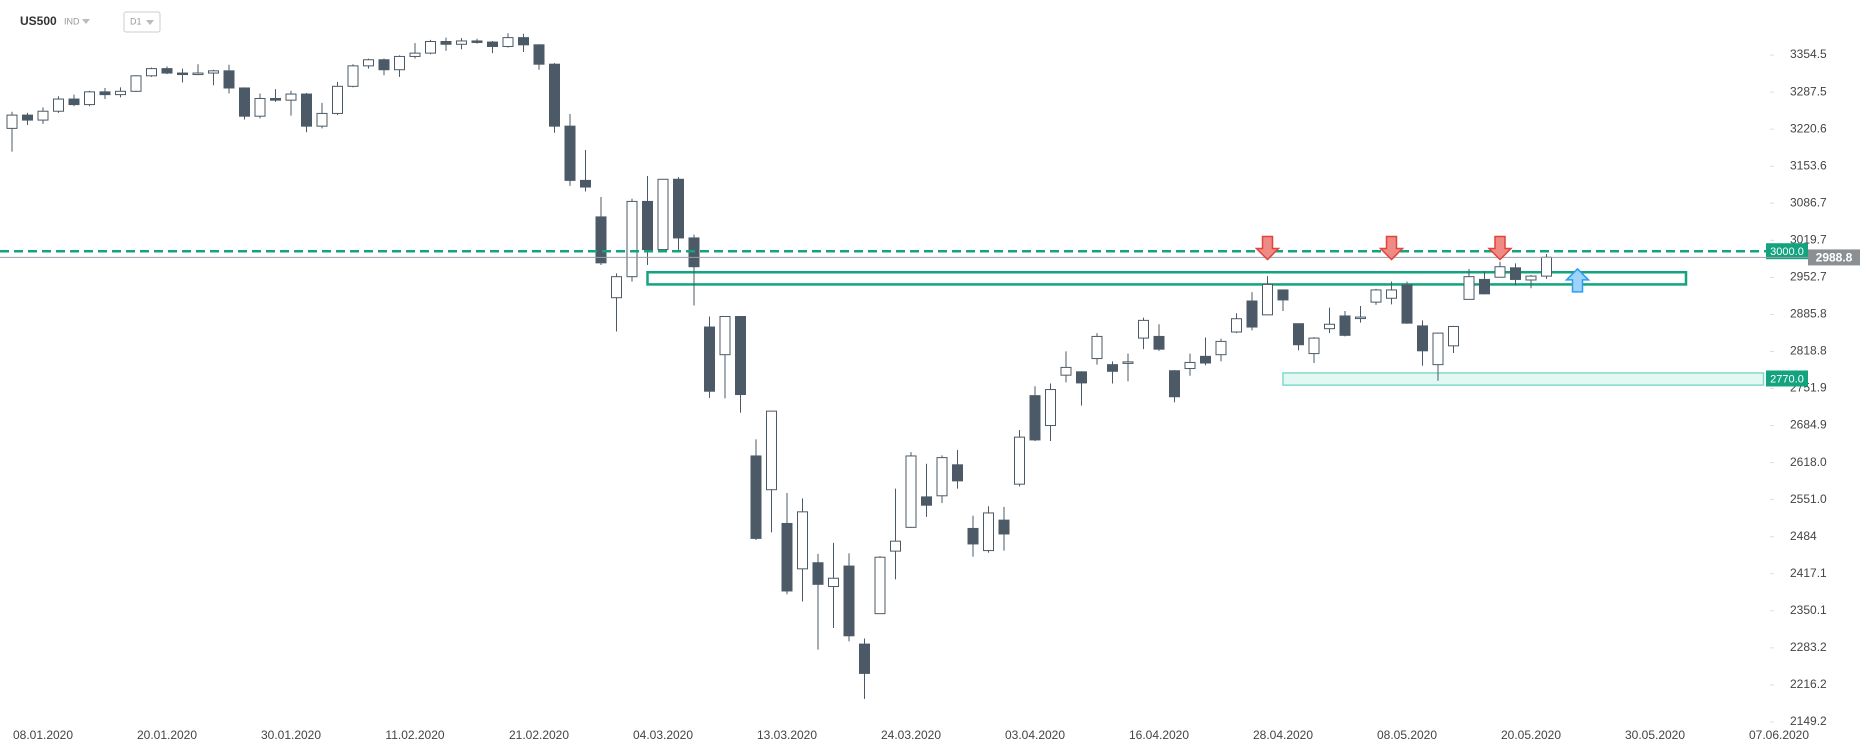 This screenshot has width=1866, height=750. What do you see at coordinates (86, 21) in the screenshot?
I see `market-dropdown` at bounding box center [86, 21].